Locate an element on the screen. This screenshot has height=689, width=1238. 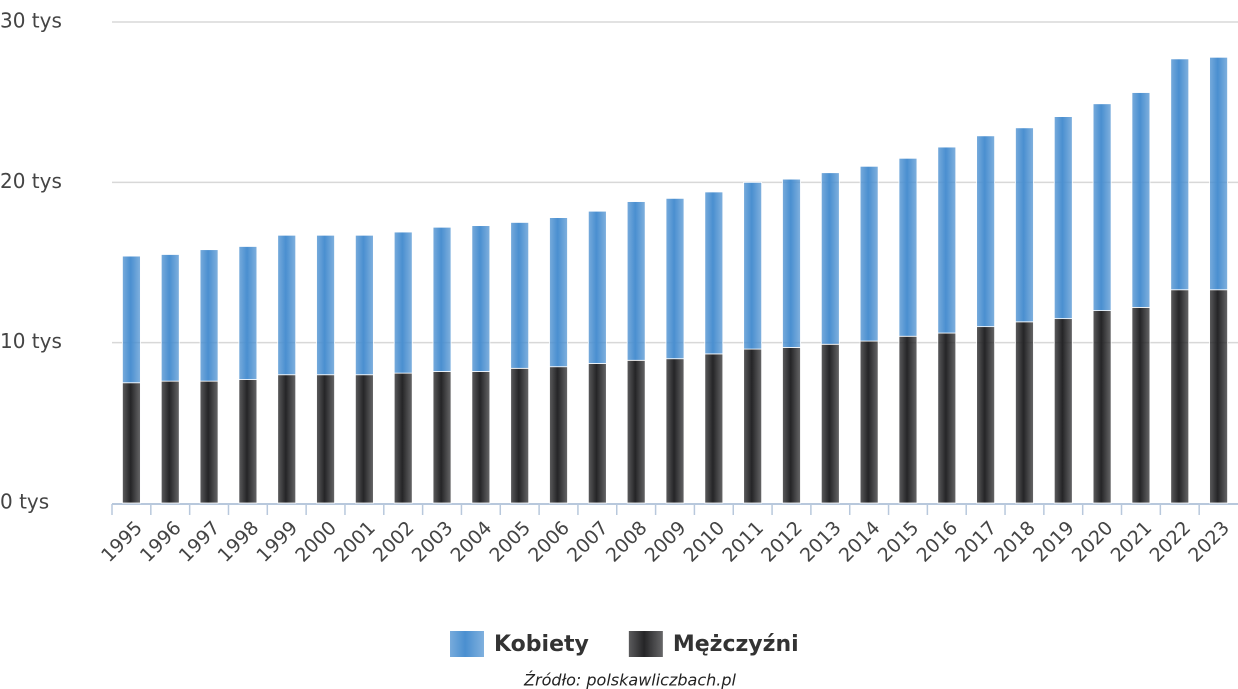
legend-label: Kobiety is located at coordinates (541, 644).